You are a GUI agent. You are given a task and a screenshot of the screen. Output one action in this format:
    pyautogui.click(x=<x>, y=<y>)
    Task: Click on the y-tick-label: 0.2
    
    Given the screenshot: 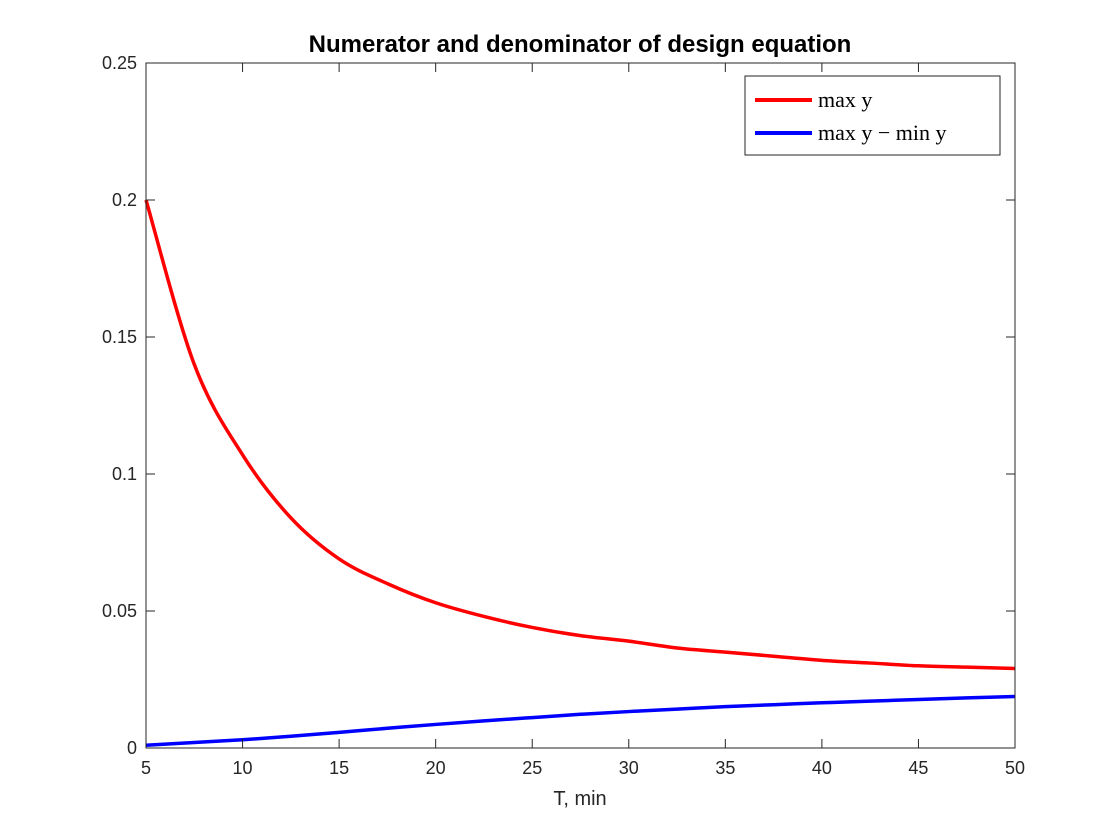 What is the action you would take?
    pyautogui.click(x=124, y=200)
    